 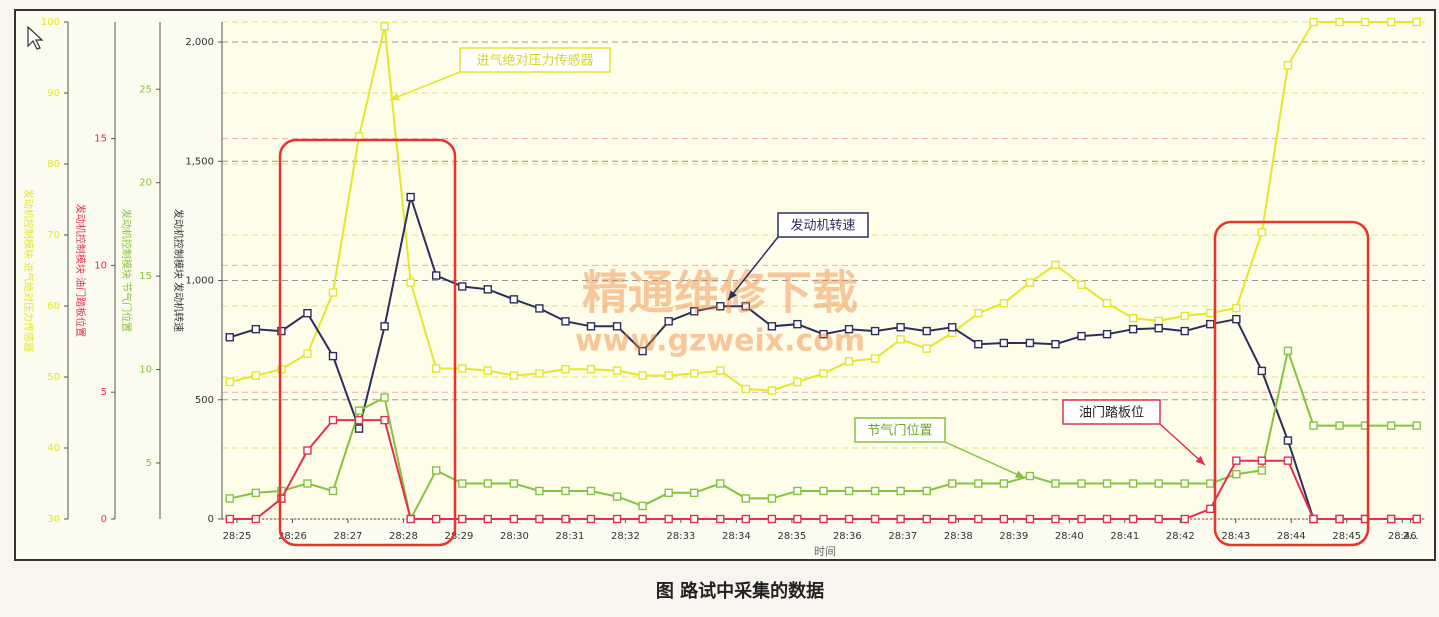 I want to click on annotation-label: 节气门位置, so click(x=899, y=431).